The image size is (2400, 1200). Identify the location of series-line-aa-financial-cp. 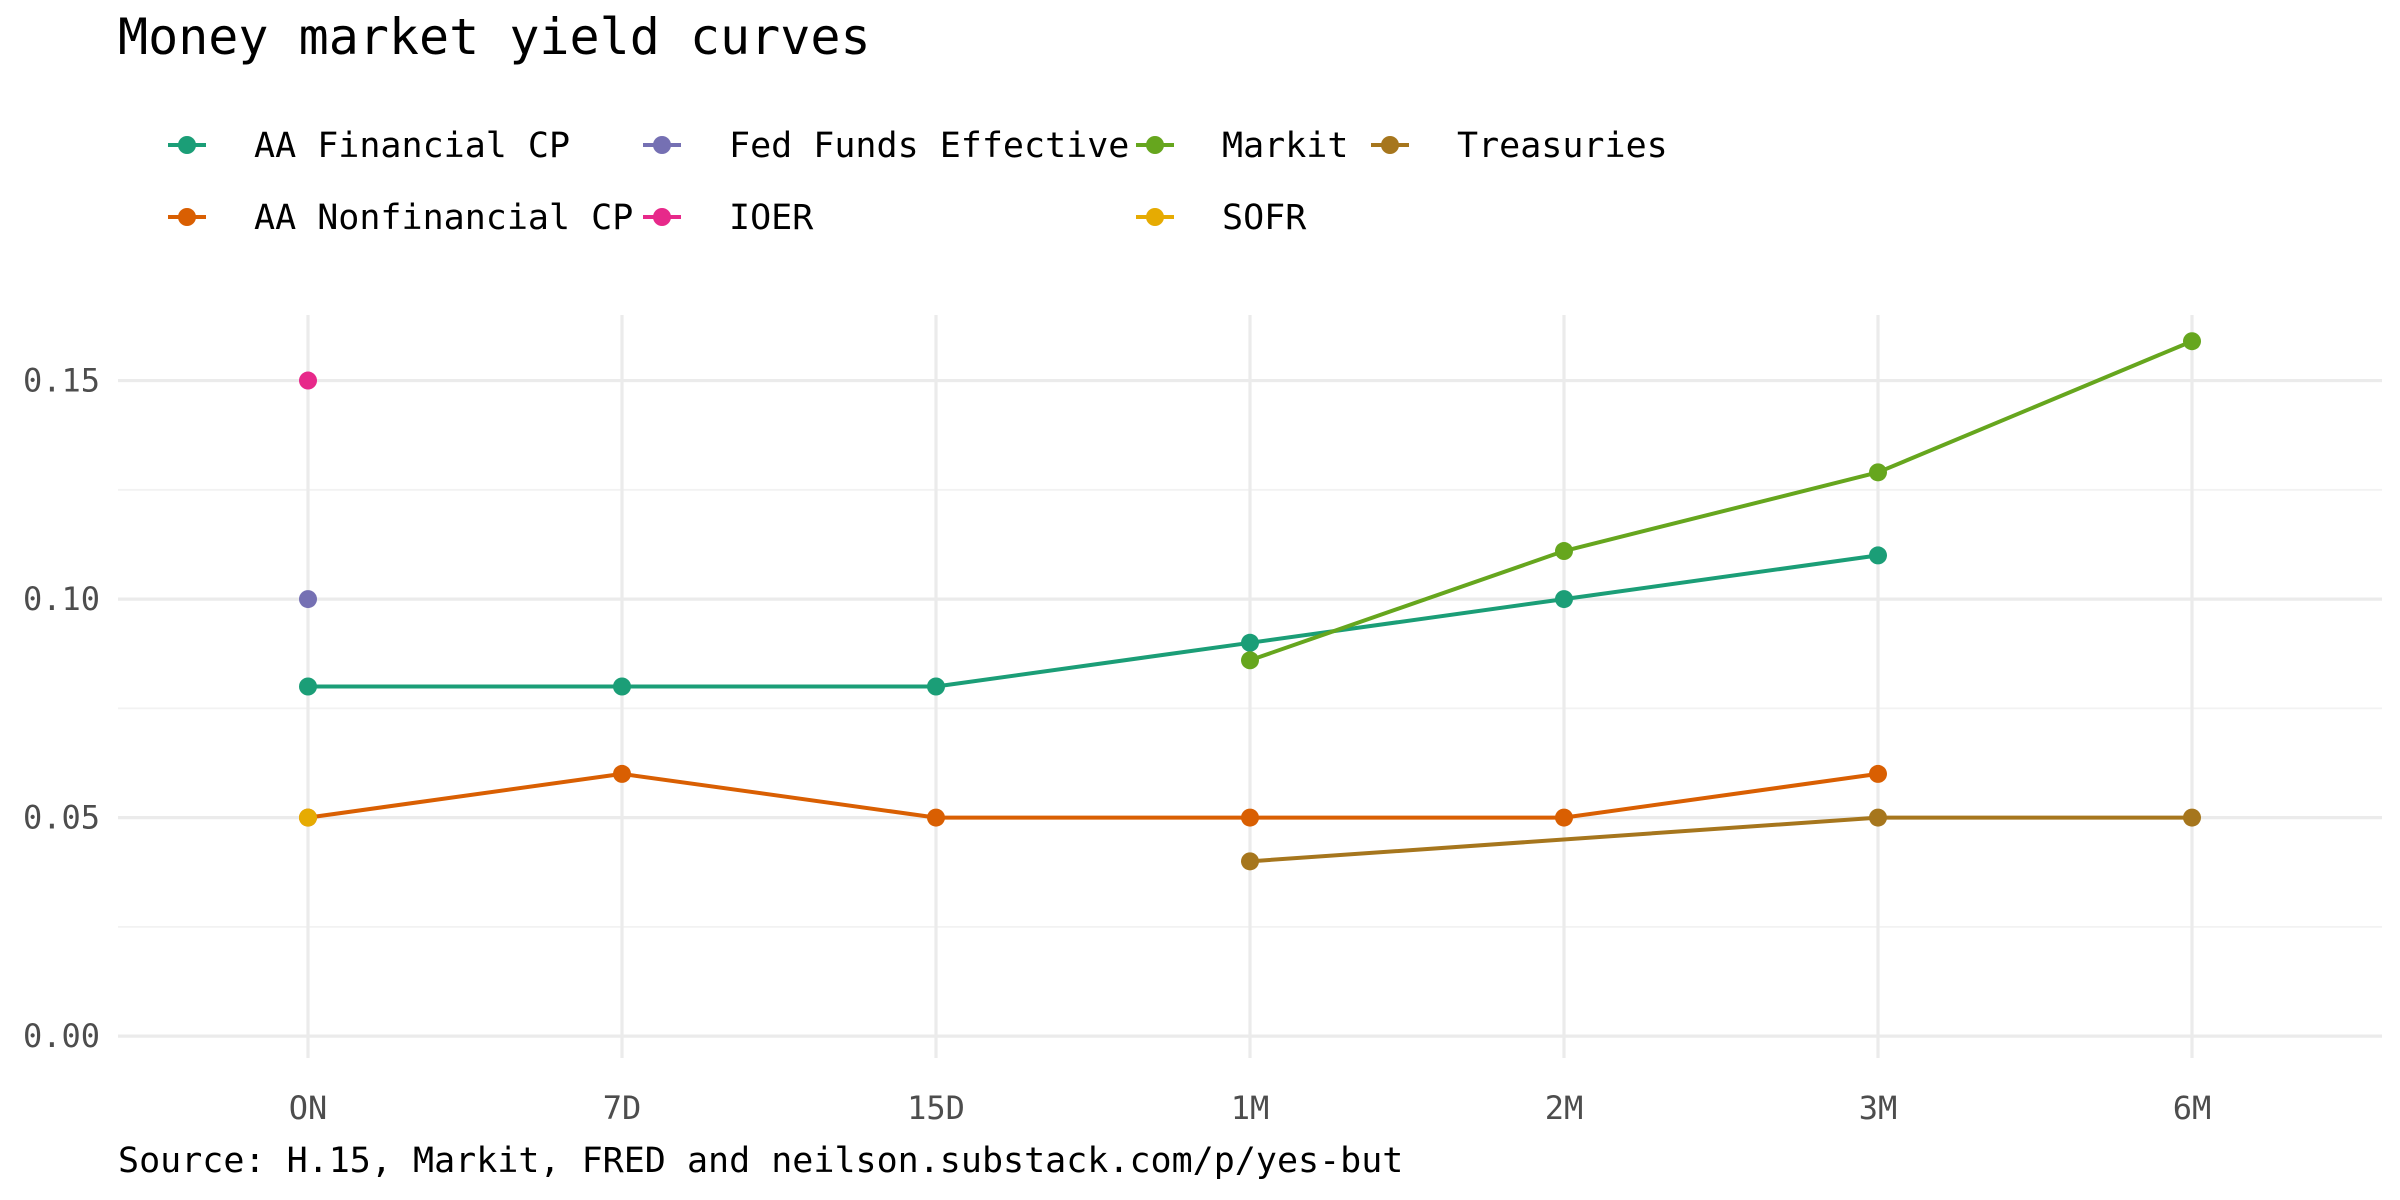
(1093, 621).